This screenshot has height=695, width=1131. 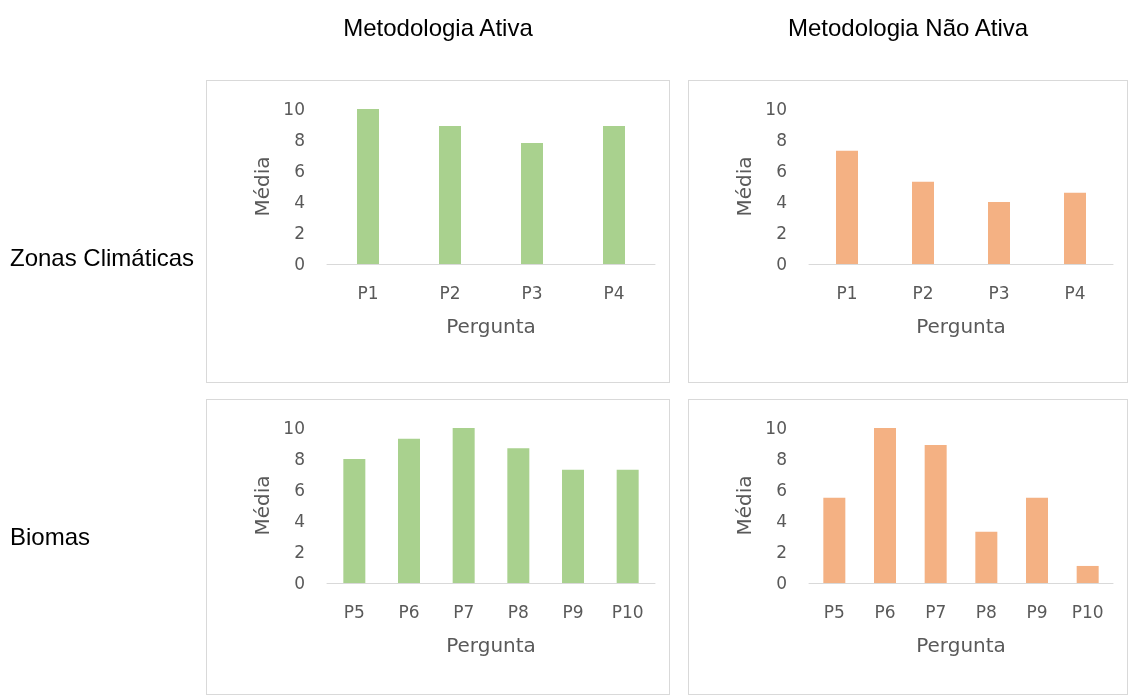 I want to click on text: Zonas Climáticas, so click(x=103, y=258).